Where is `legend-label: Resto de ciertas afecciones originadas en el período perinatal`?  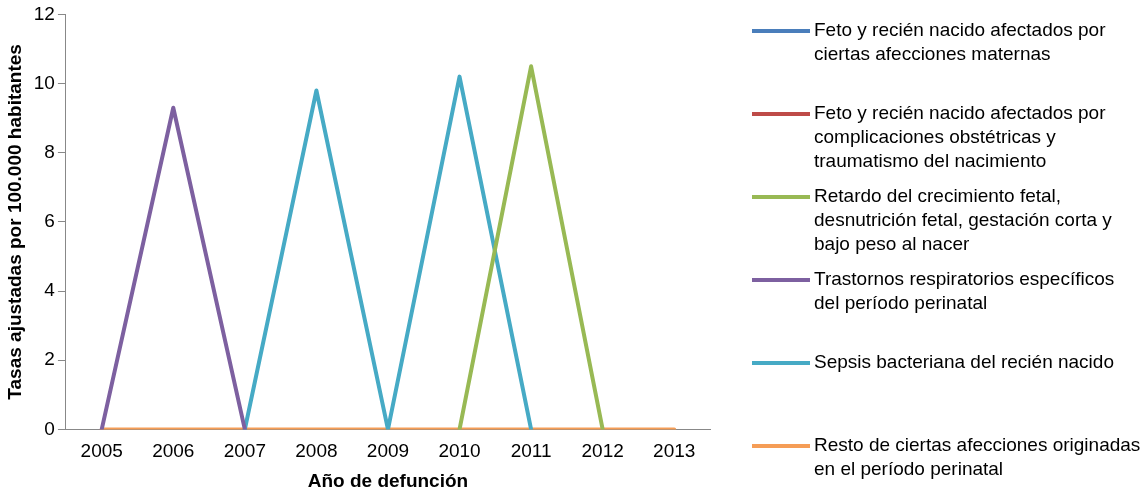
legend-label: Resto de ciertas afecciones originadas en el período perinatal is located at coordinates (978, 457).